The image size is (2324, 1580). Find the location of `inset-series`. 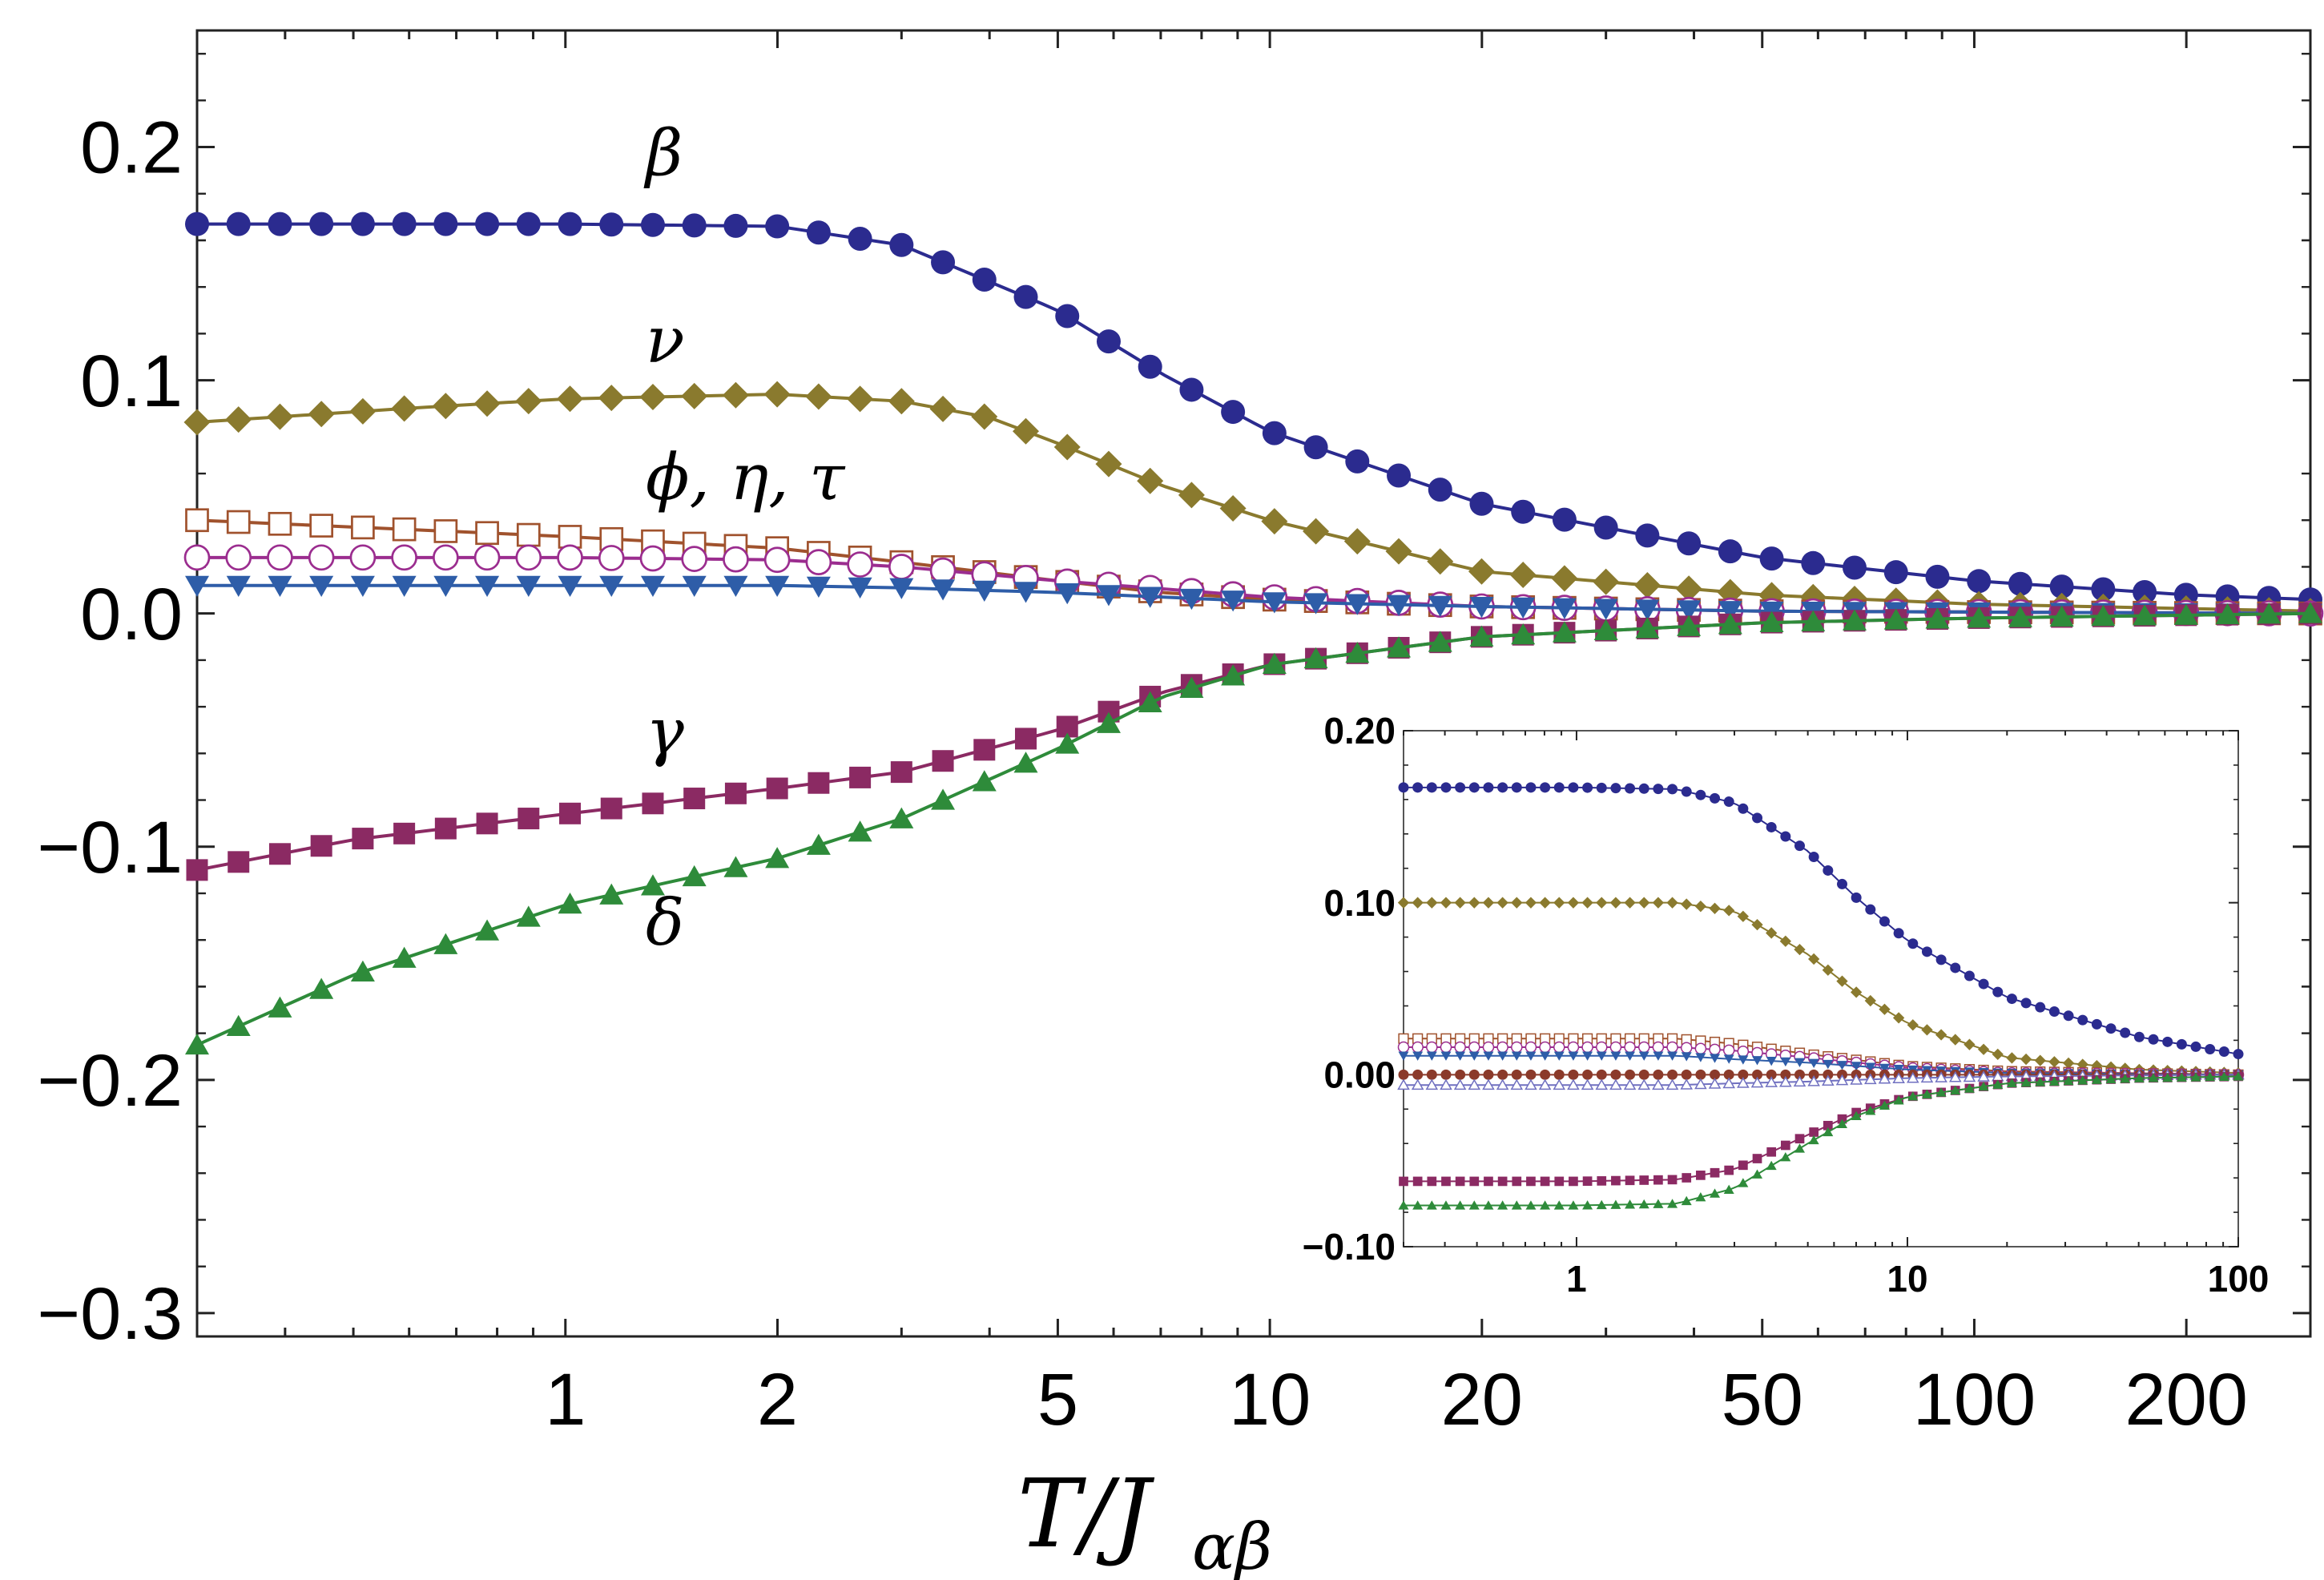

inset-series is located at coordinates (1821, 996).